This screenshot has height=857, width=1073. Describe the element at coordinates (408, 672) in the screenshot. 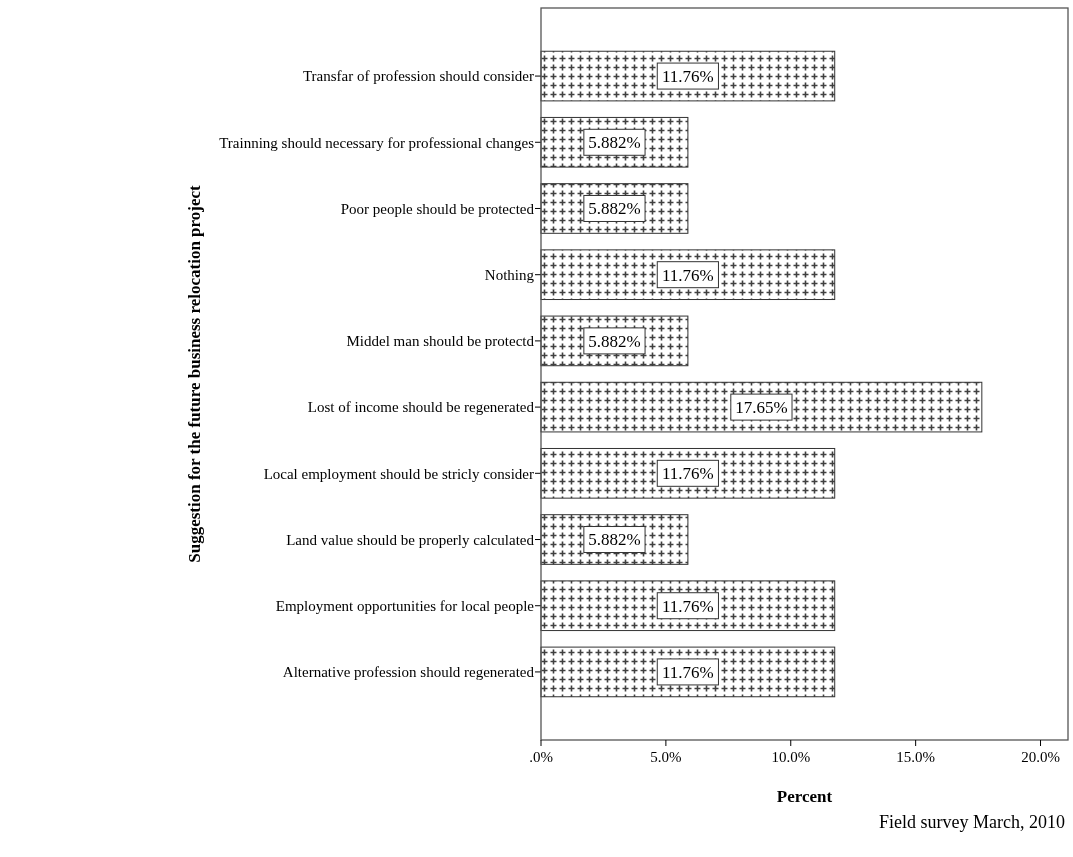

I see `y-tick-label: Alternative profession should regenerated` at that location.